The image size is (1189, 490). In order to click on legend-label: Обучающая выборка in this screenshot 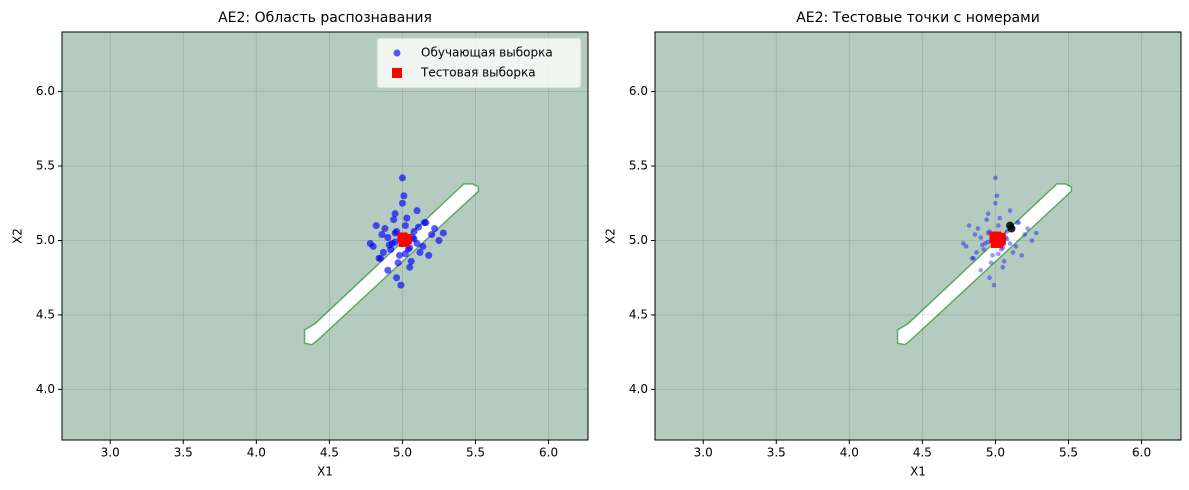, I will do `click(487, 53)`.